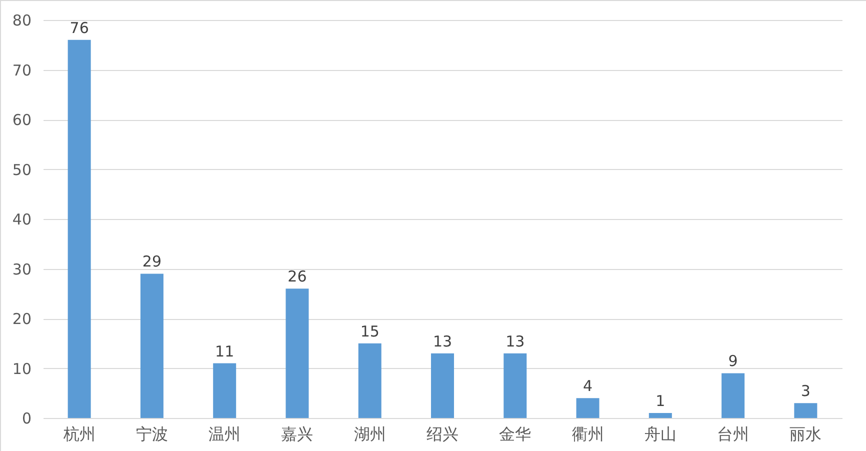  Describe the element at coordinates (27, 419) in the screenshot. I see `y-tick-label: 0` at that location.